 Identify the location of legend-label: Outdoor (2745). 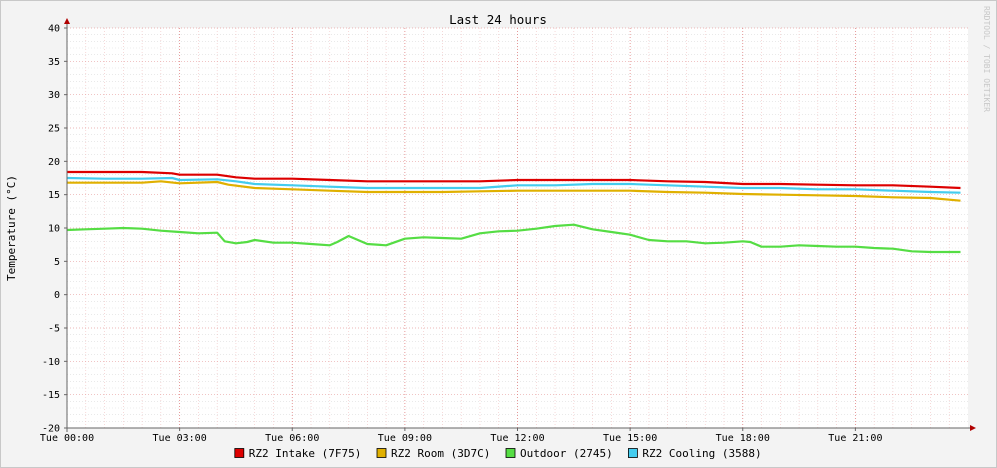
(566, 453).